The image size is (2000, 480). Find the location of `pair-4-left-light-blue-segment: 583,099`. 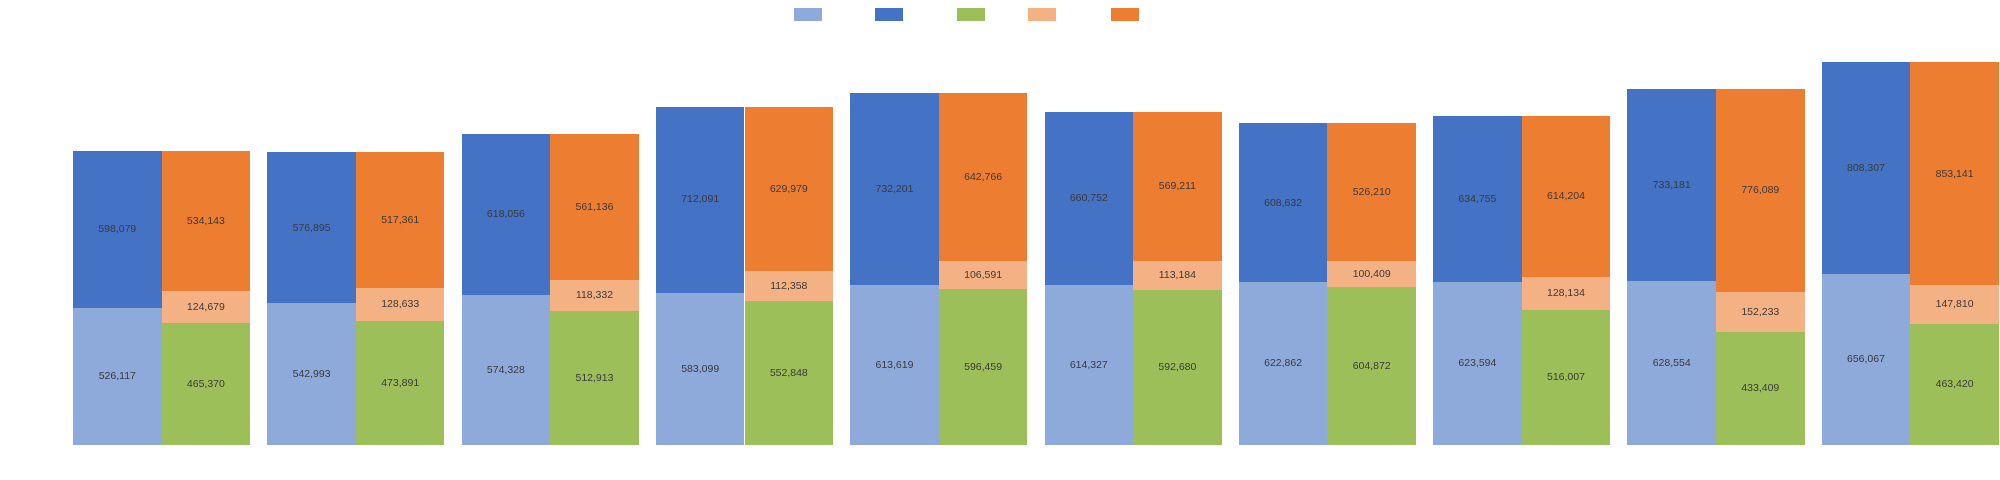

pair-4-left-light-blue-segment: 583,099 is located at coordinates (700, 368).